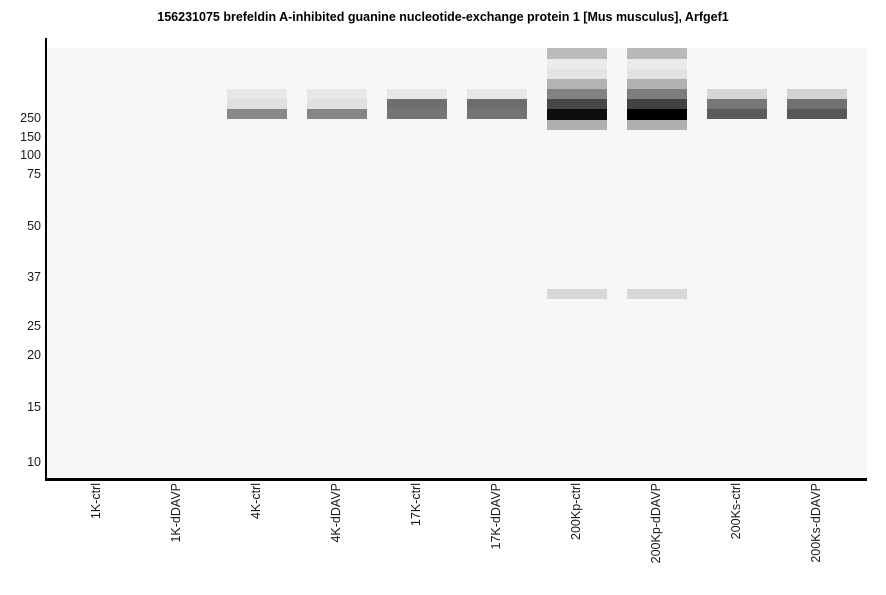 The height and width of the screenshot is (595, 886). What do you see at coordinates (34, 326) in the screenshot?
I see `y-tick-label-25: 25` at bounding box center [34, 326].